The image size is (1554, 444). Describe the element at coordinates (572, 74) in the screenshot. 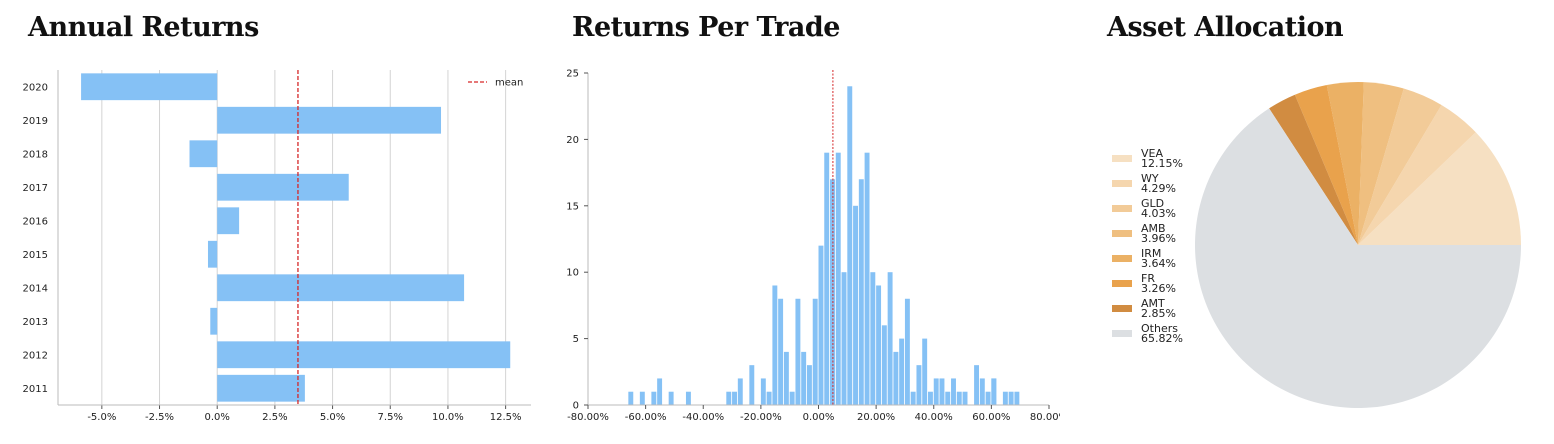

I see `y-tick-label: 25` at that location.